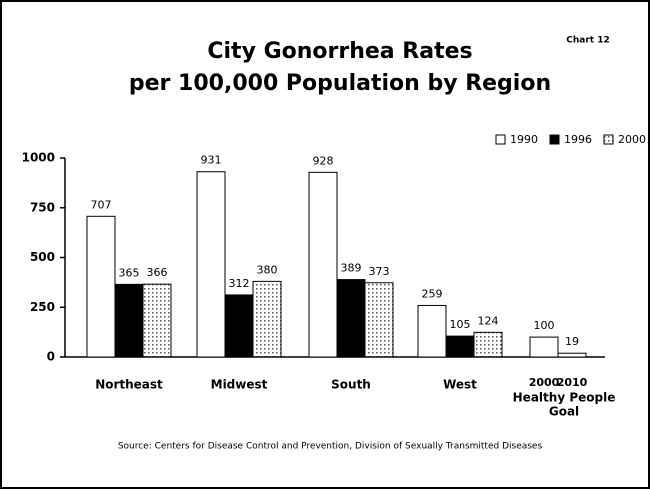 Image resolution: width=650 pixels, height=489 pixels. I want to click on x-tick-label: Midwest, so click(239, 385).